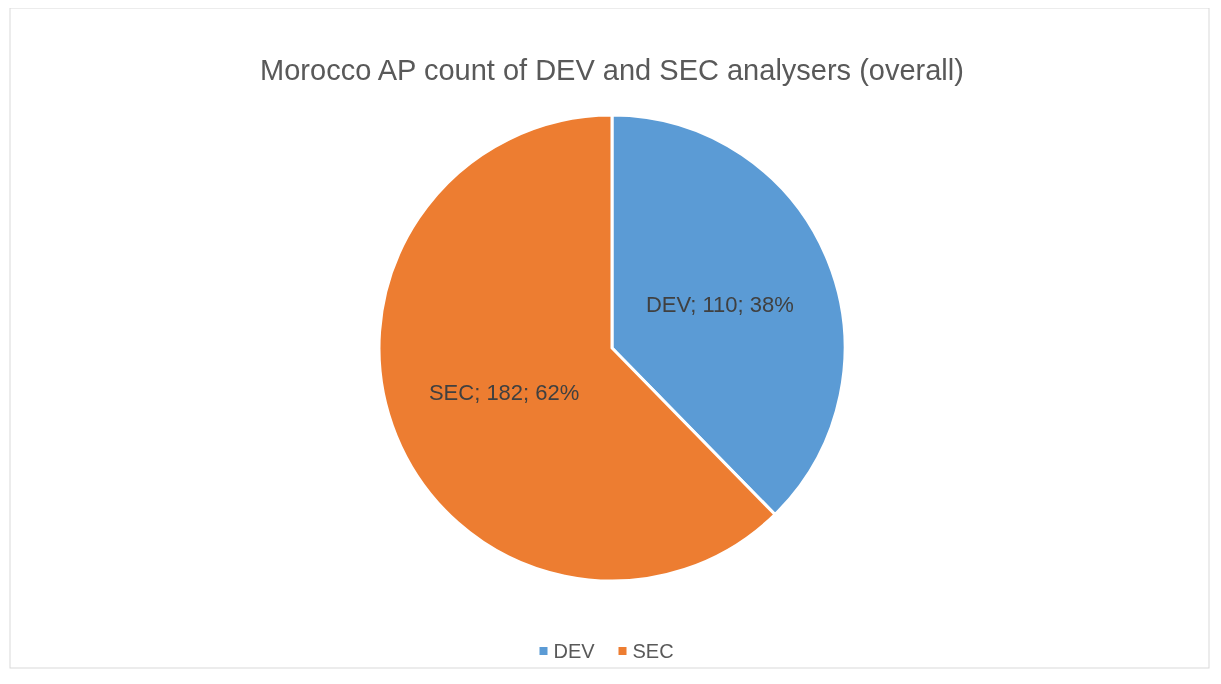 This screenshot has width=1221, height=684. Describe the element at coordinates (574, 651) in the screenshot. I see `legend-label: DEV` at that location.